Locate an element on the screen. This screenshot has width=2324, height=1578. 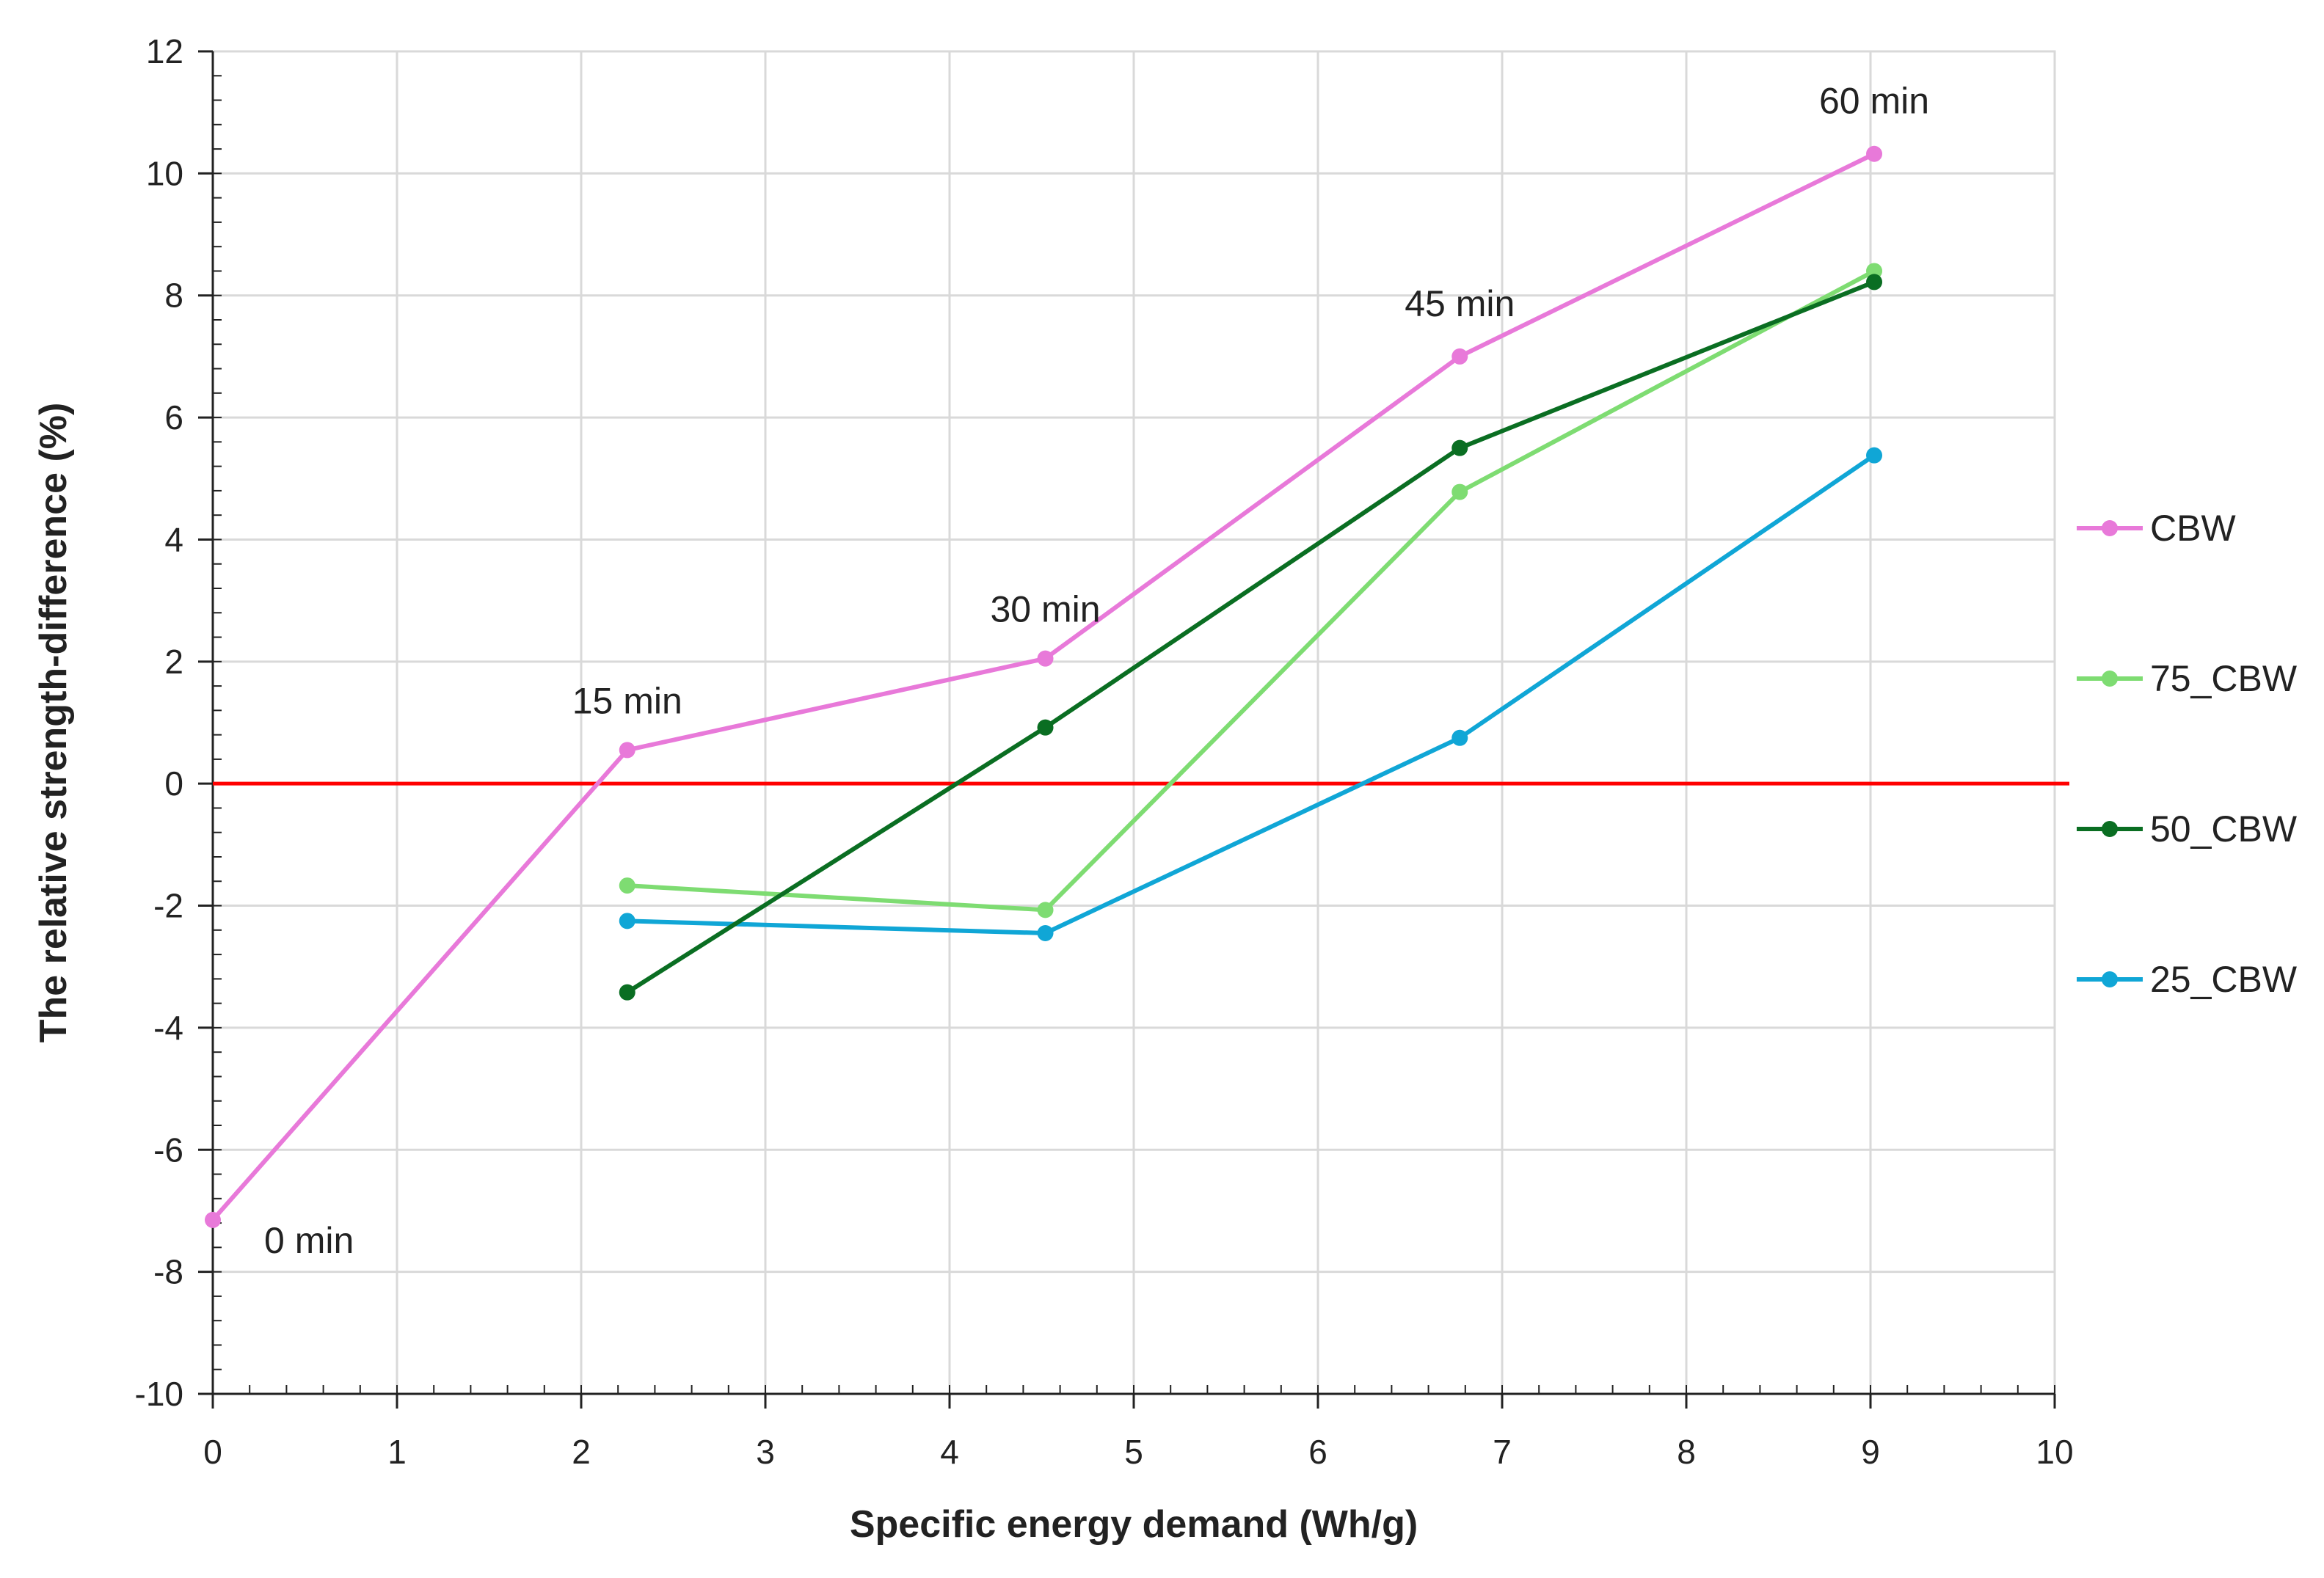
y-tick-label: 12 is located at coordinates (164, 51).